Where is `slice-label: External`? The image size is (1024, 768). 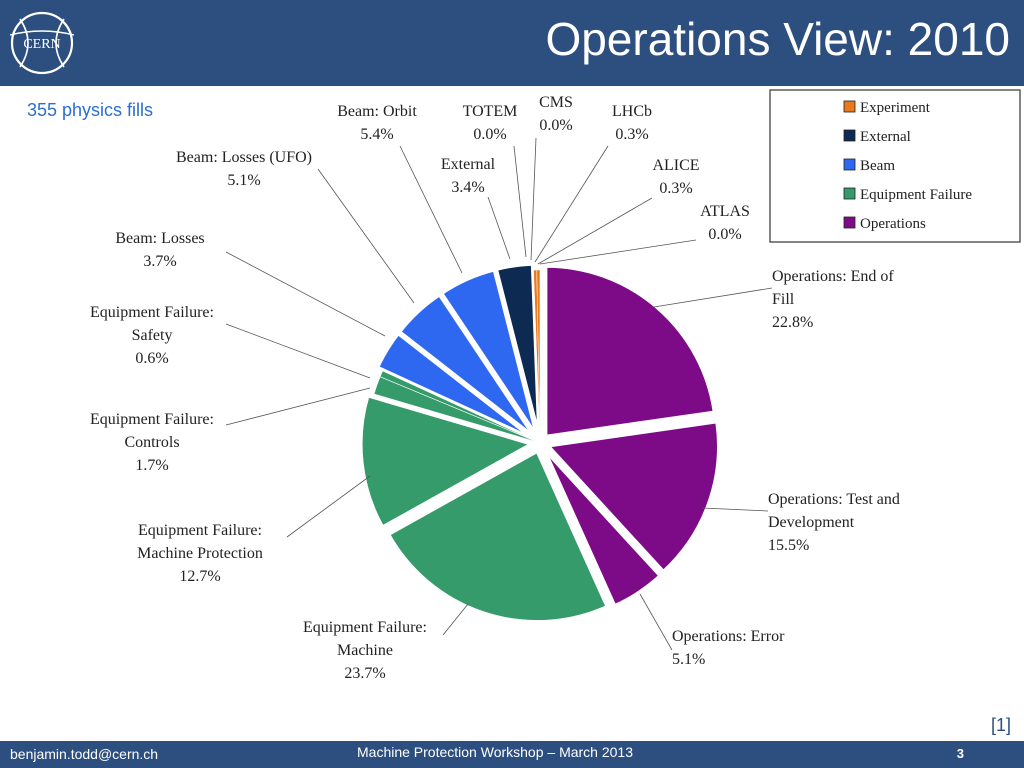
slice-label: External is located at coordinates (468, 164).